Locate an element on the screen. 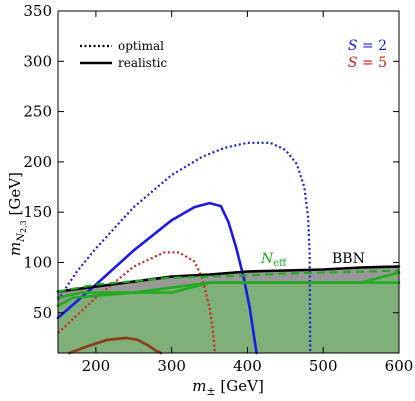 The height and width of the screenshot is (401, 415). series-bbn-boundary is located at coordinates (228, 279).